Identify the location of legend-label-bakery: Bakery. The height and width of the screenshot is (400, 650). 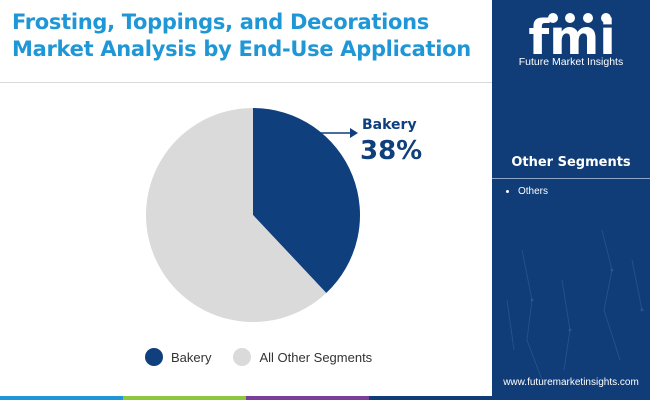
(191, 357).